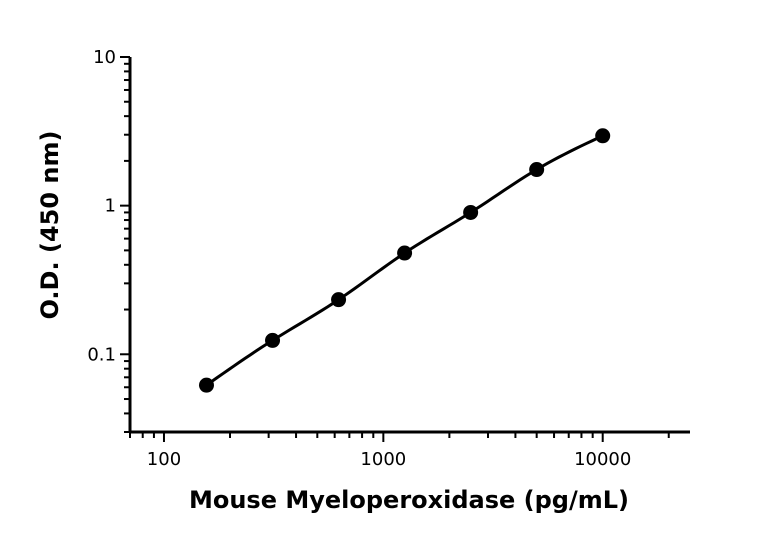 The height and width of the screenshot is (543, 768). What do you see at coordinates (164, 459) in the screenshot?
I see `x-tick-label: 100` at bounding box center [164, 459].